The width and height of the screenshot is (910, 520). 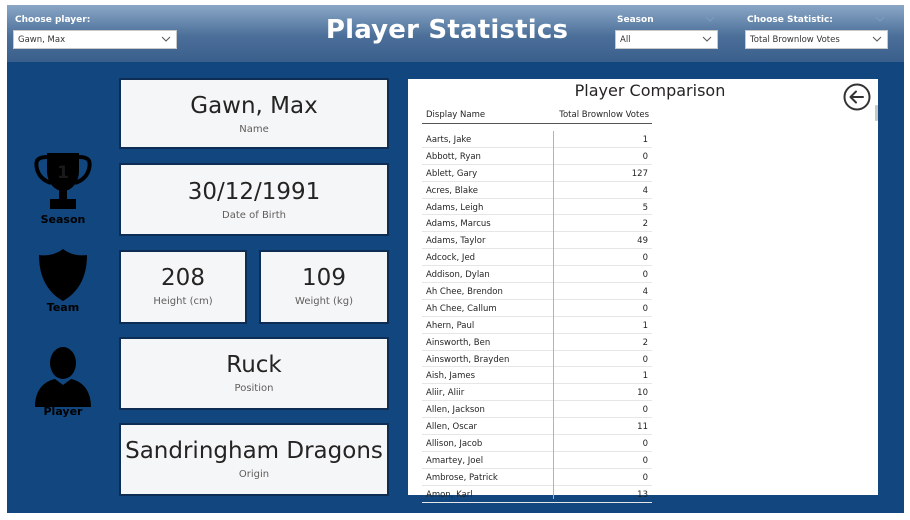 I want to click on cell-display-name: Allison, Jacob, so click(x=454, y=444).